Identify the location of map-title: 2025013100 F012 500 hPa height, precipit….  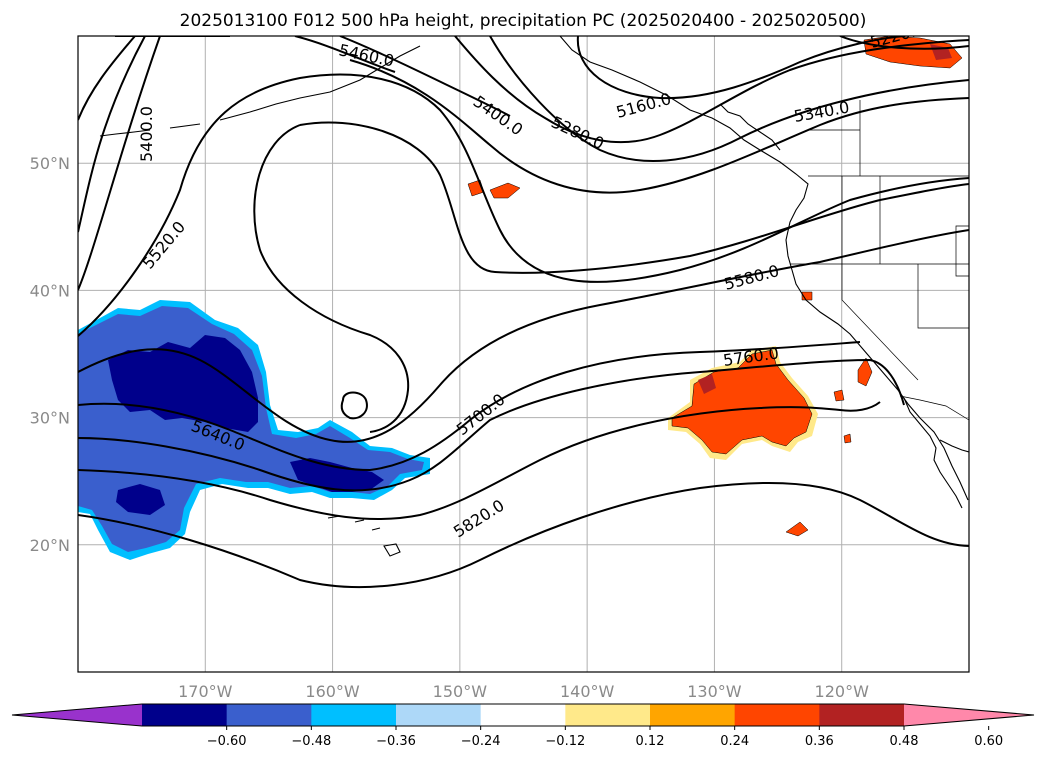
(523, 21).